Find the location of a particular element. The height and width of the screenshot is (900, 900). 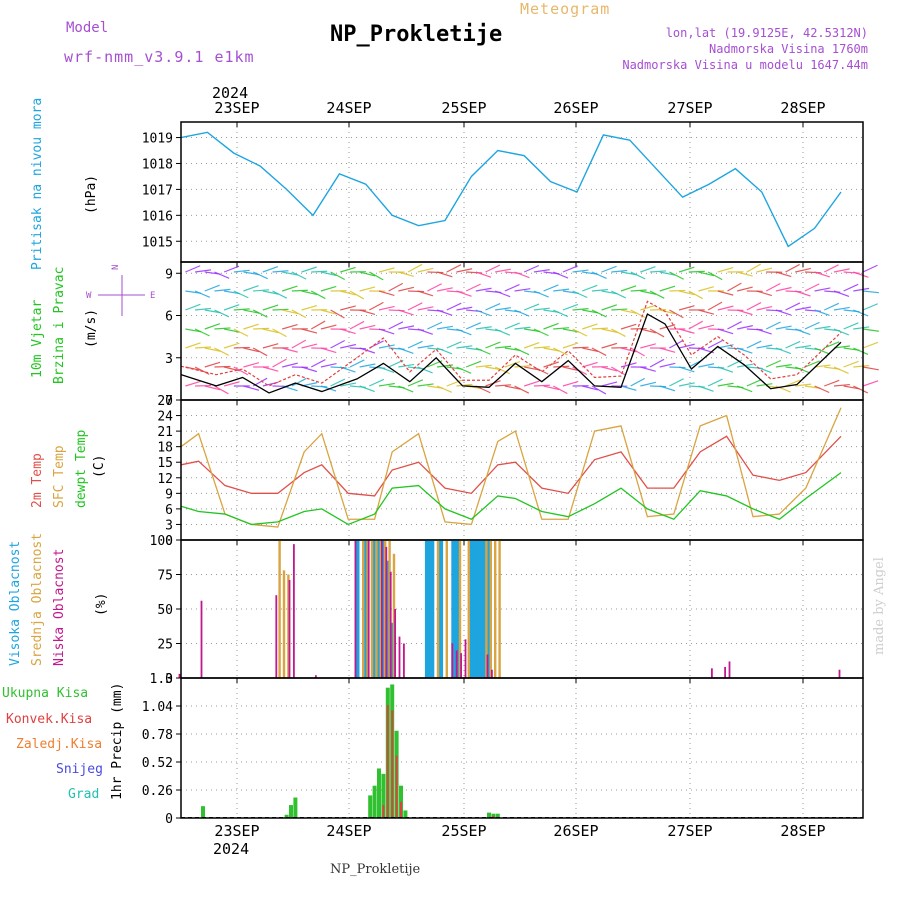

y-tick-label: 0.52 is located at coordinates (157, 763).